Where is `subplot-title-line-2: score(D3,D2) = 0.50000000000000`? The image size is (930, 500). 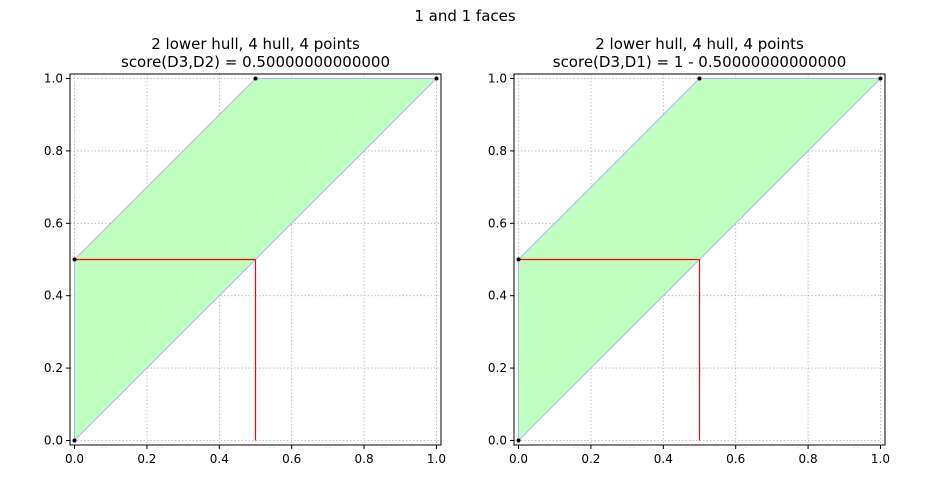 subplot-title-line-2: score(D3,D2) = 0.50000000000000 is located at coordinates (255, 62).